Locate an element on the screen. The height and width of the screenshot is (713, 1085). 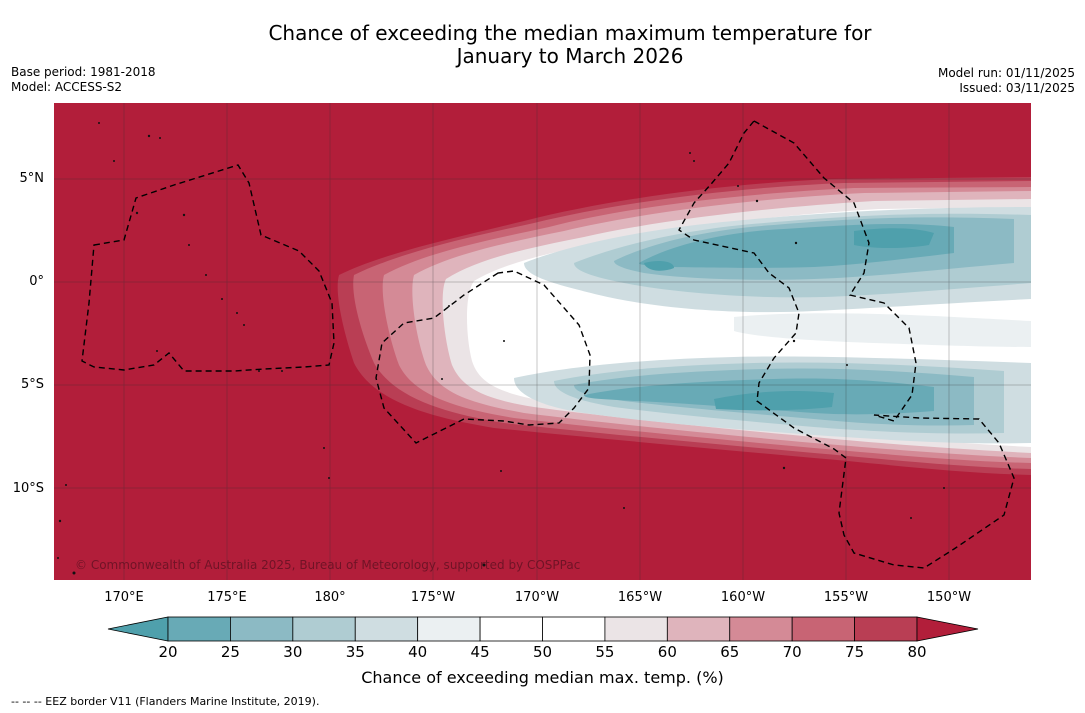
colorbar-over-triangle is located at coordinates (947, 629).